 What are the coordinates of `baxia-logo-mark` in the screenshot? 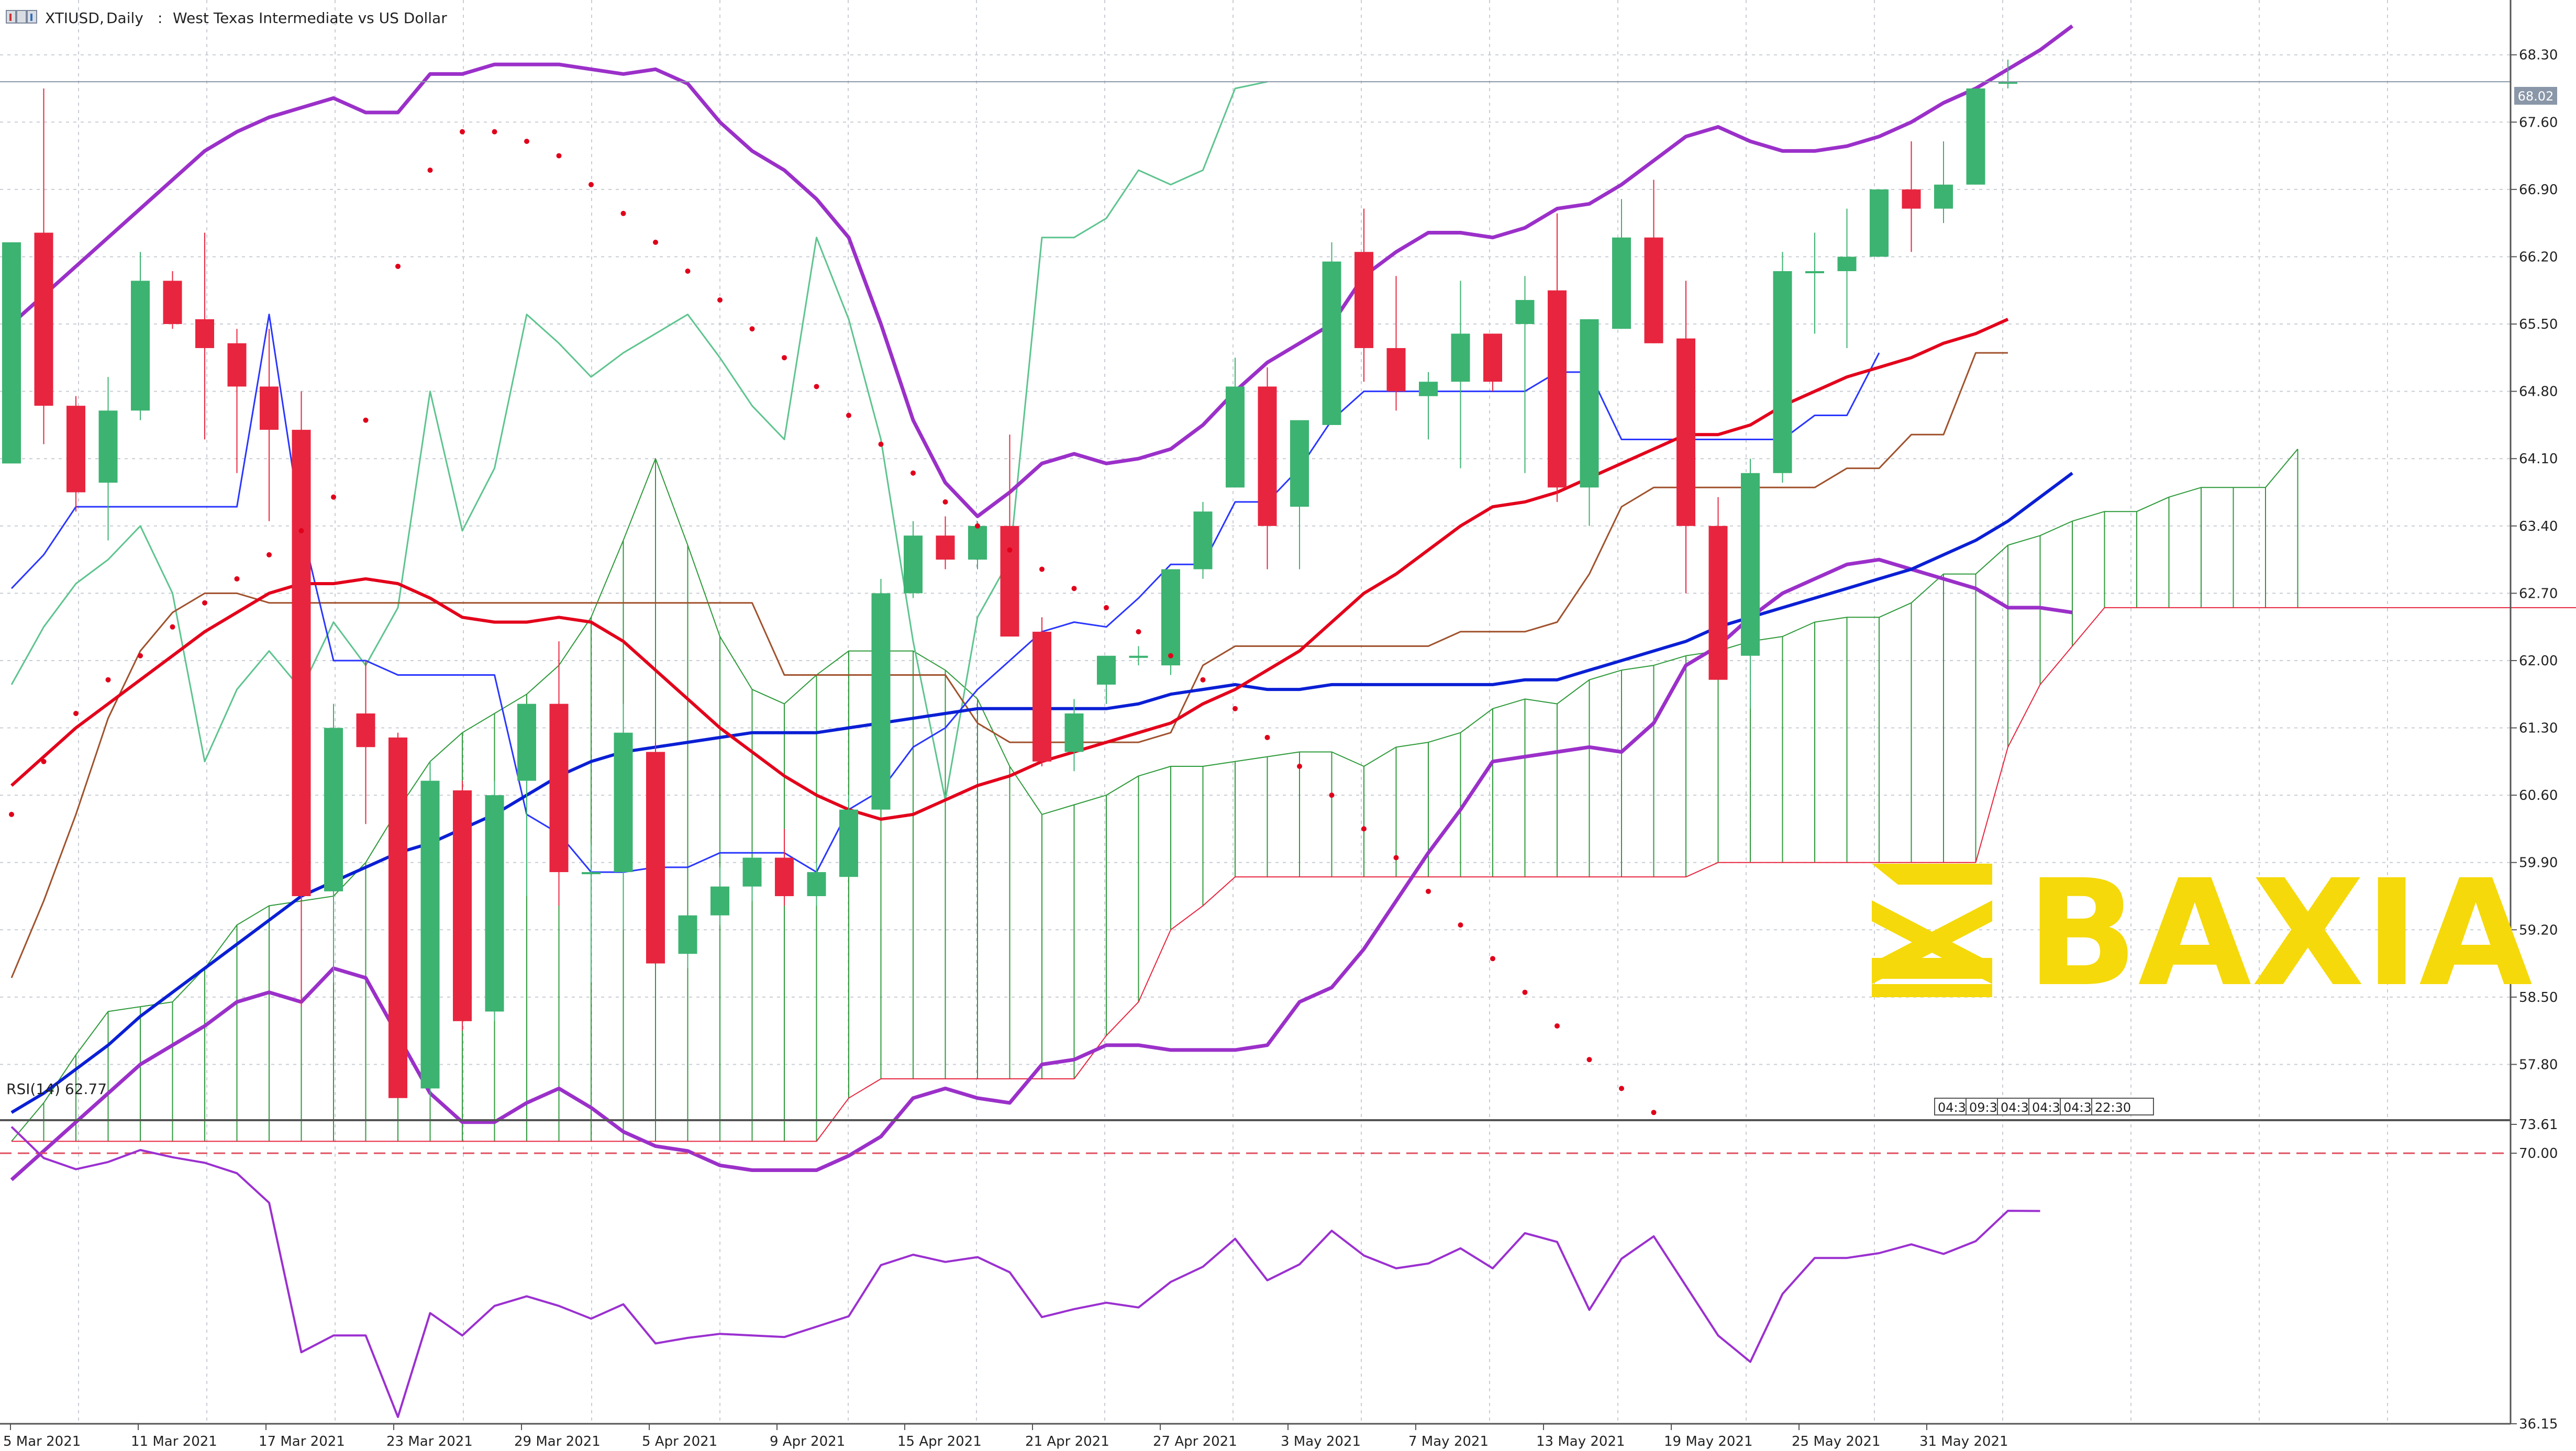 It's located at (1932, 931).